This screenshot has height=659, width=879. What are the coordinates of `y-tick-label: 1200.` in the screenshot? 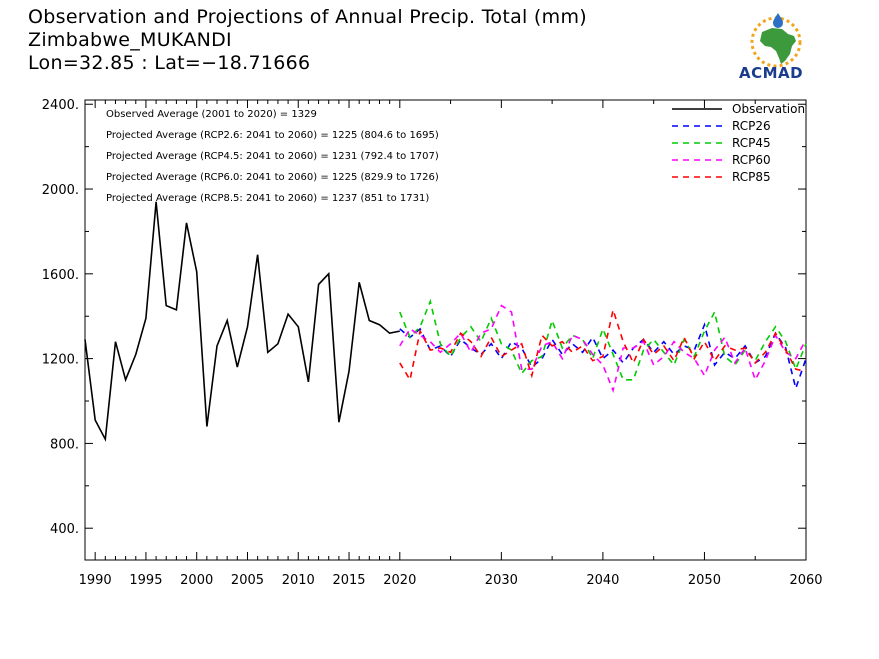 It's located at (60, 360).